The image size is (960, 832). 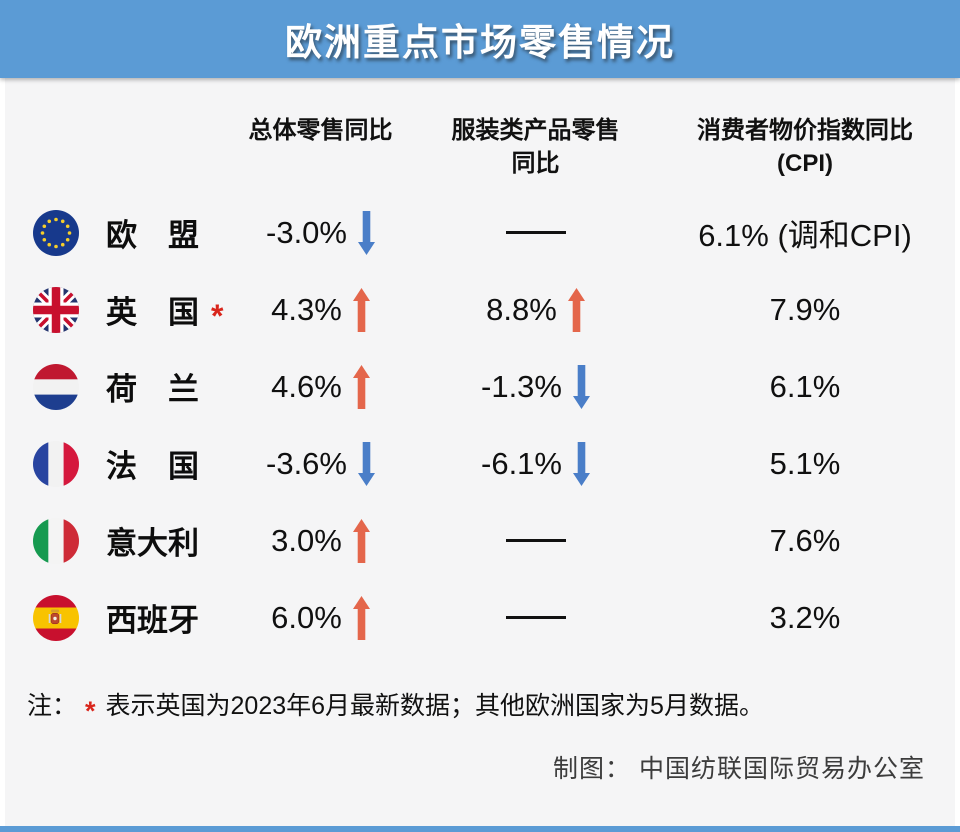 What do you see at coordinates (56, 232) in the screenshot?
I see `eu-flag-icon` at bounding box center [56, 232].